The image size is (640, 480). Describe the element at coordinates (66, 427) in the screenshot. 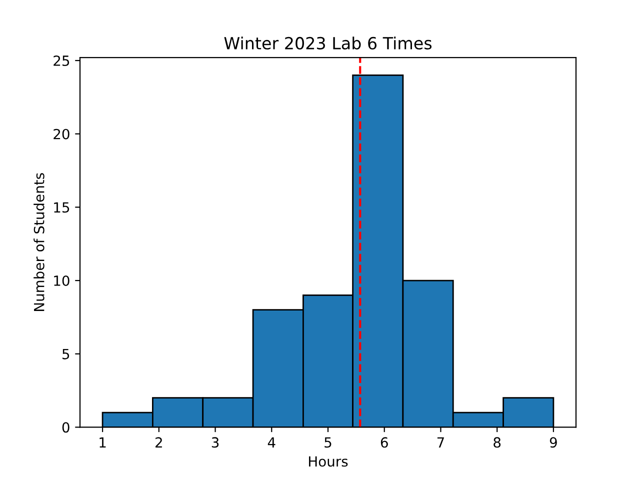

I see `y-tick-label: 0` at that location.